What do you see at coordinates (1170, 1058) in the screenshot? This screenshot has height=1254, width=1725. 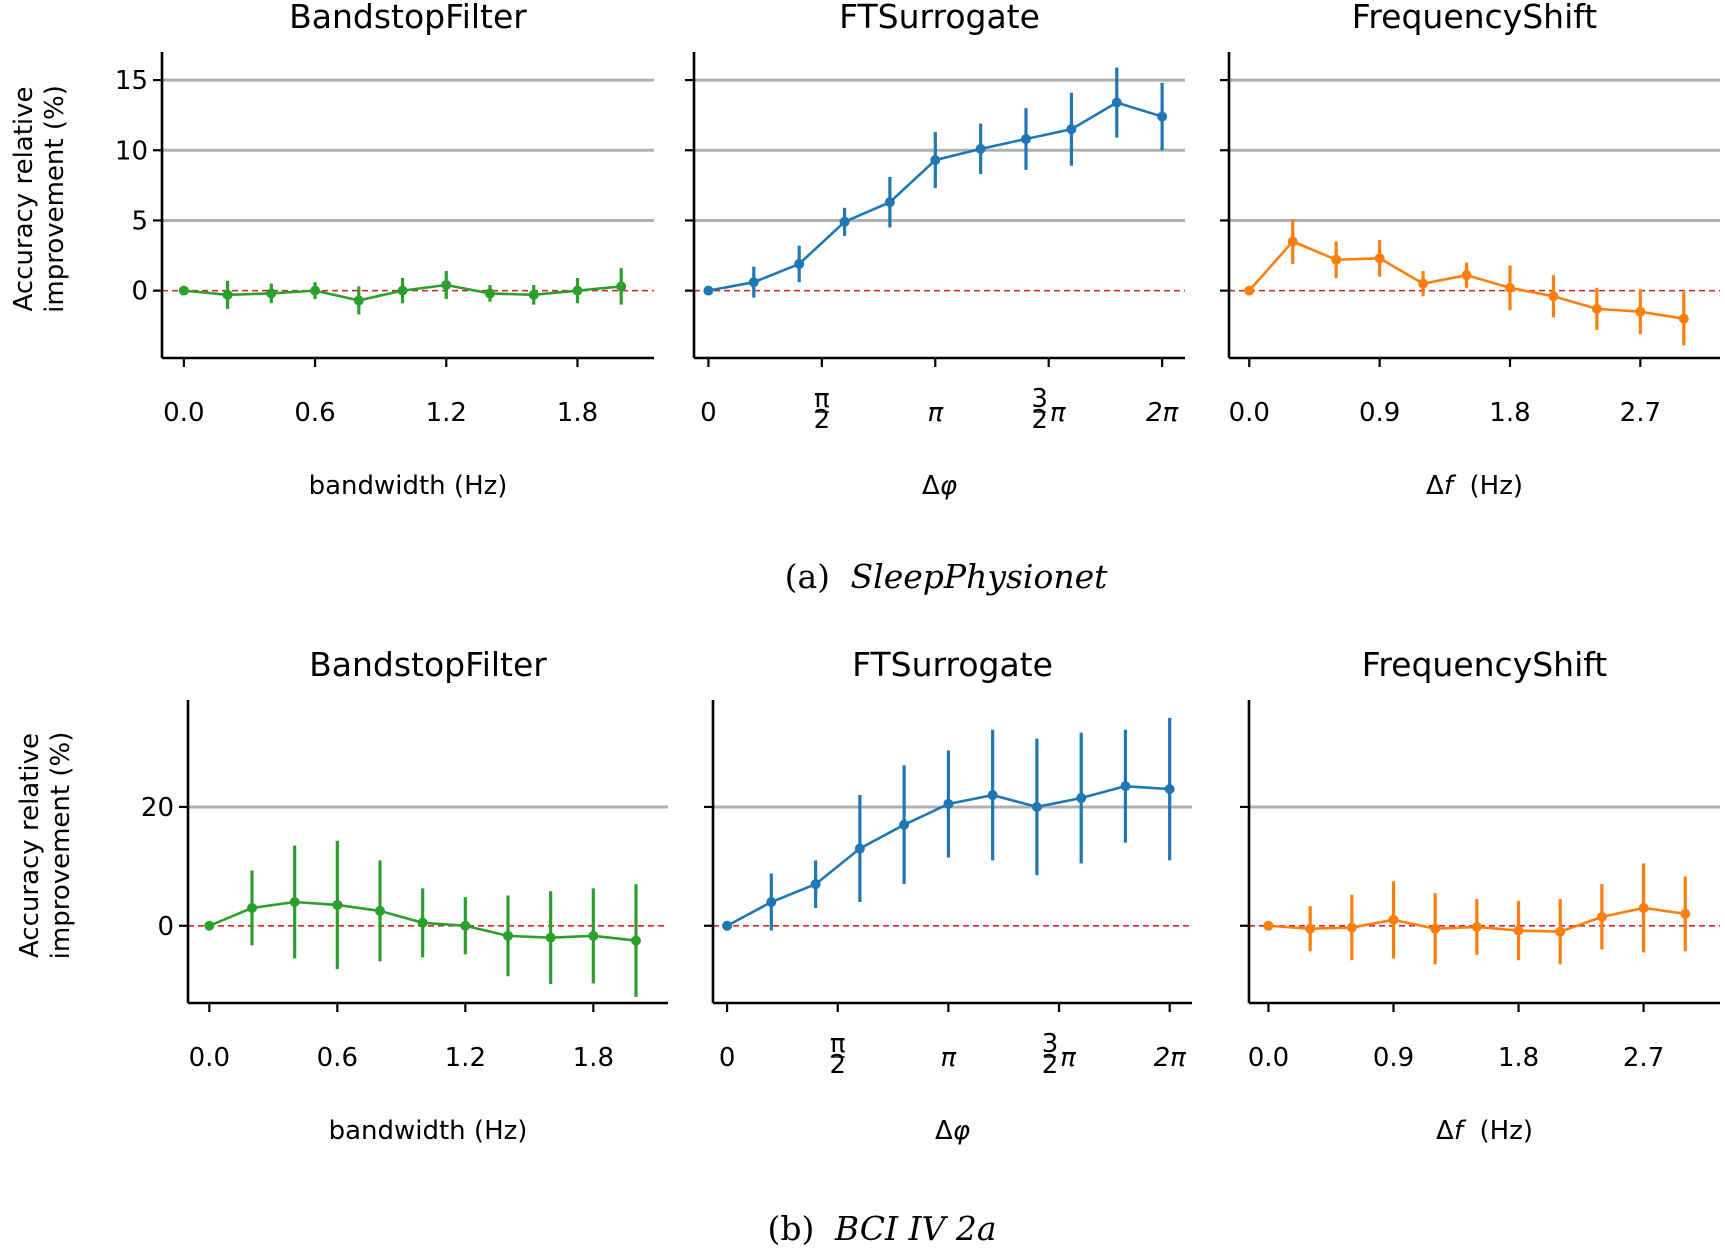 I see `xtick-label-text: 2π` at bounding box center [1170, 1058].